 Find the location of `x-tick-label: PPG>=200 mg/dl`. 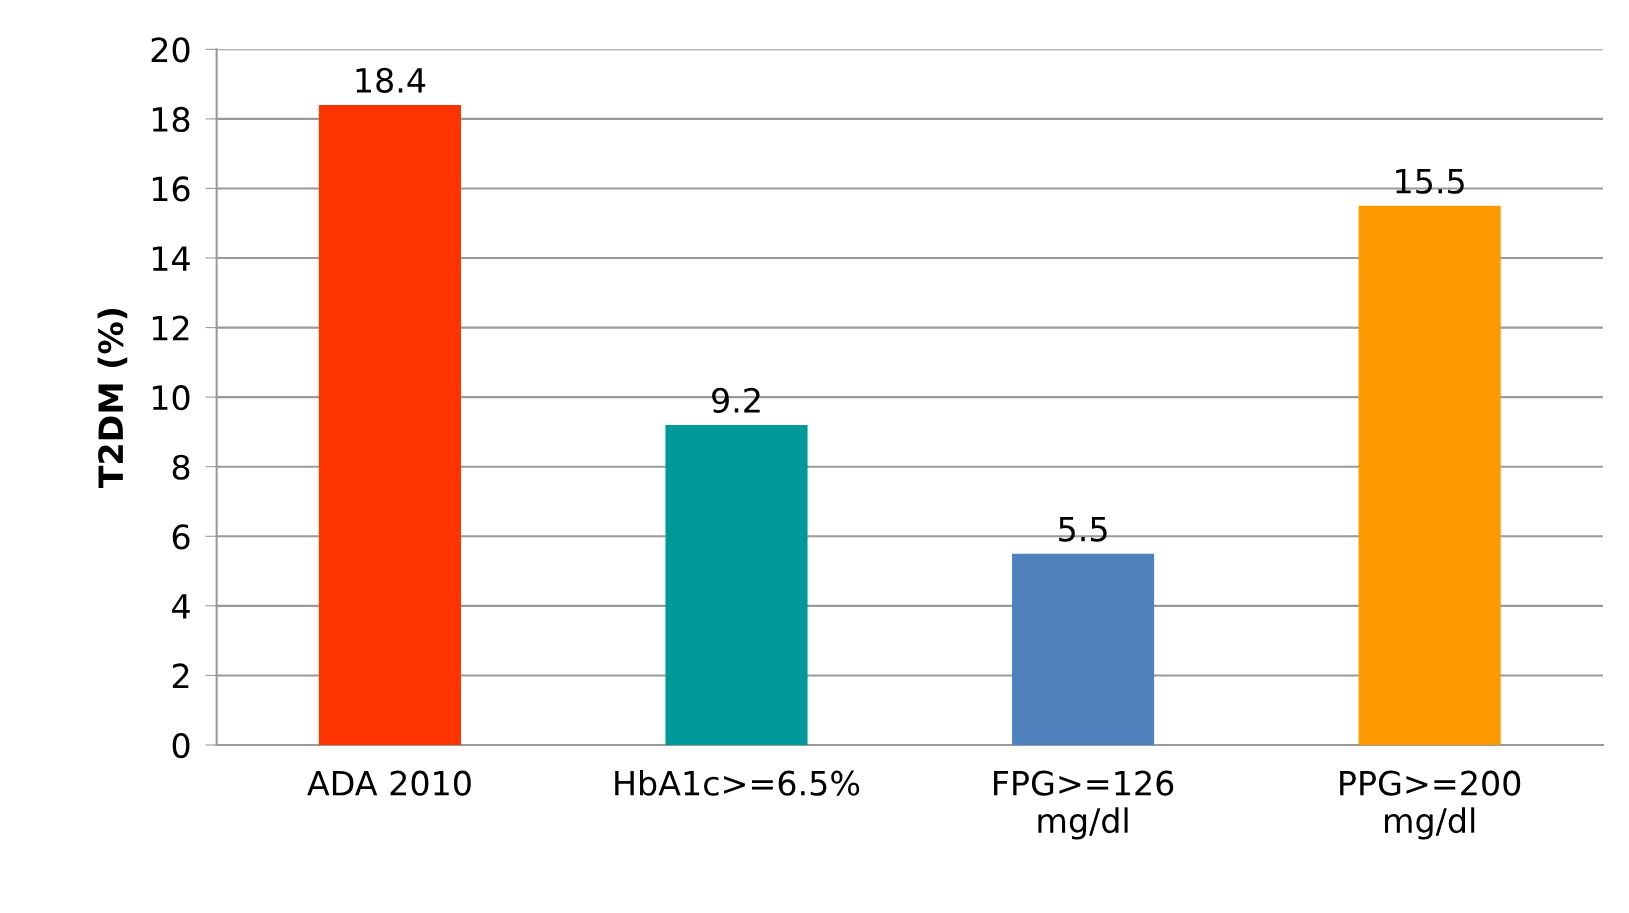

x-tick-label: PPG>=200 mg/dl is located at coordinates (1430, 805).